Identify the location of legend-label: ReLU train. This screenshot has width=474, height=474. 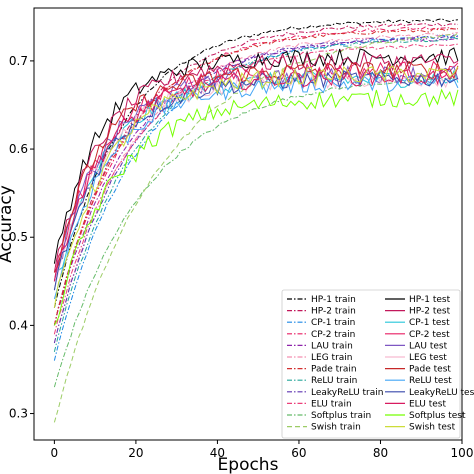
(334, 381).